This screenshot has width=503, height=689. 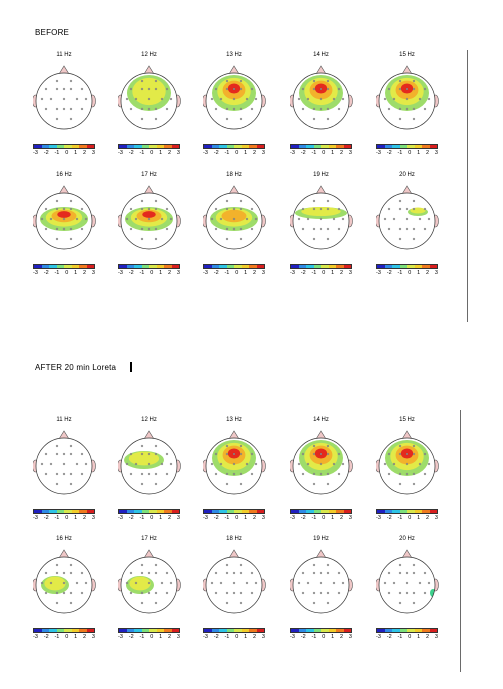 I want to click on topomap: 13 Hz -3 -2 -1 0 1 2 3, so click(x=243, y=484).